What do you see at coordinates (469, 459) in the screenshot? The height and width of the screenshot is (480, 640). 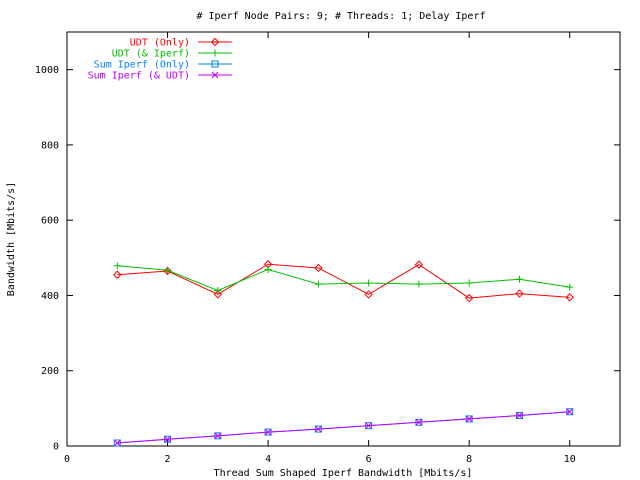 I see `x-tick-label: 8` at bounding box center [469, 459].